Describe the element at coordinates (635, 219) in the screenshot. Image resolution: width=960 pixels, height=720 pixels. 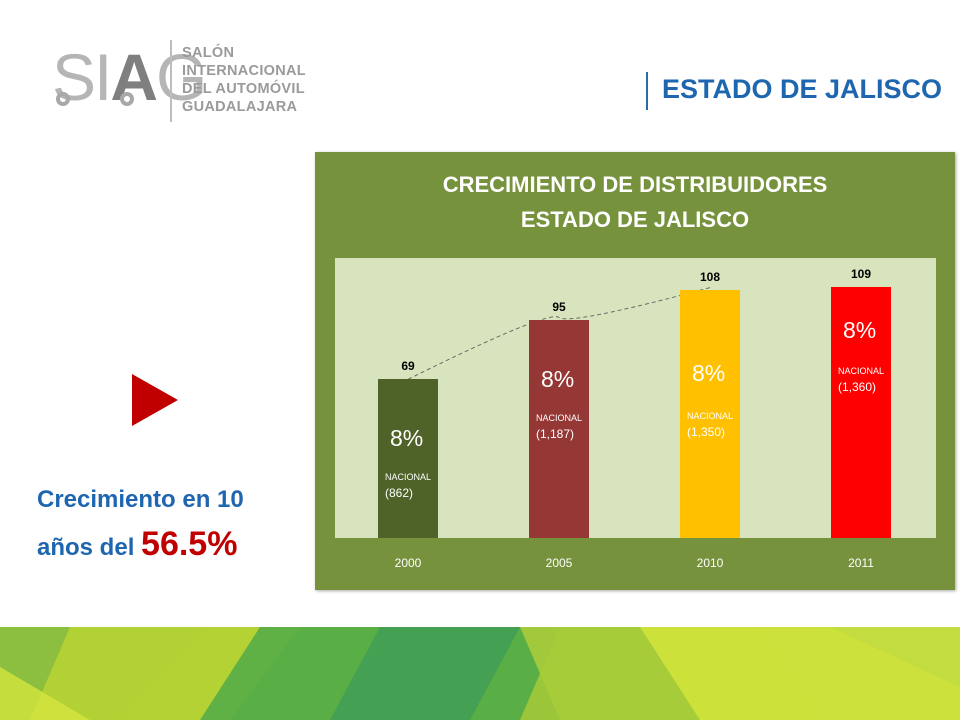
I see `chart-subtitle: ESTADO DE JALISCO` at that location.